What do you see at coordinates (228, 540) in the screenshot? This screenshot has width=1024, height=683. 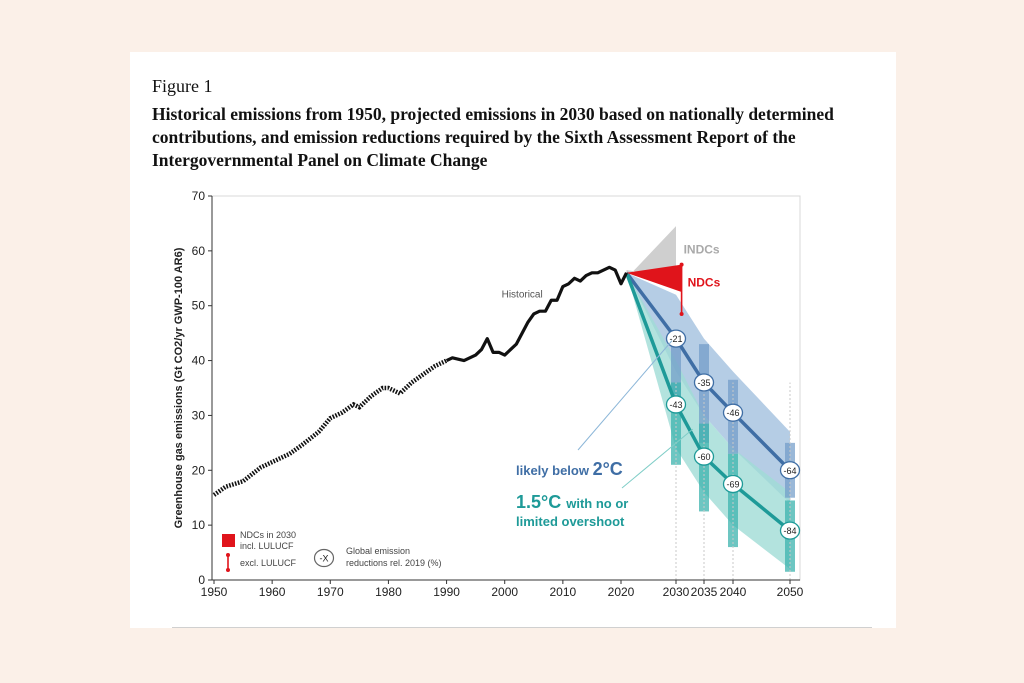 I see `legend-ndc-incl-swatch` at bounding box center [228, 540].